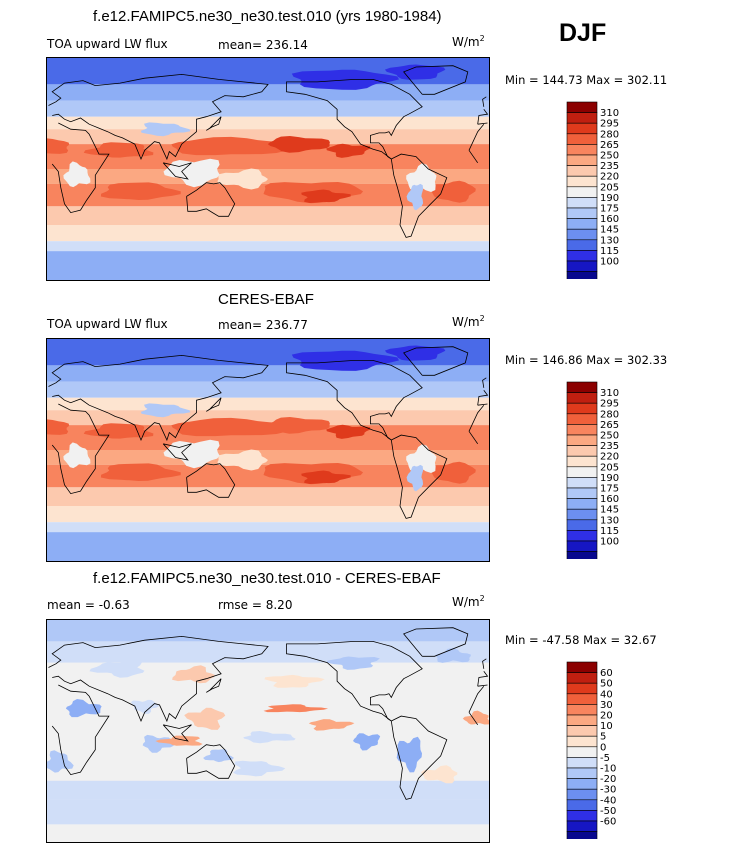 This screenshot has height=847, width=733. I want to click on colorbar-tick-label: -20, so click(608, 779).